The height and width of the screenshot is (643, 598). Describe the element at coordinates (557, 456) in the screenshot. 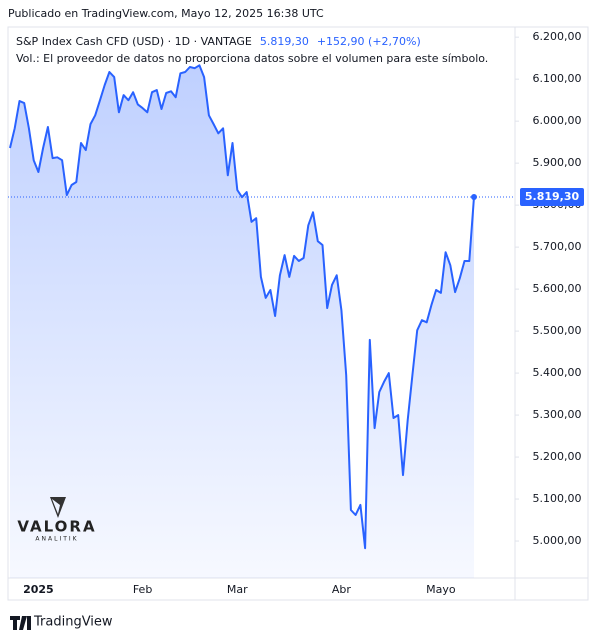

I see `y-tick-label: 5.200,00` at that location.